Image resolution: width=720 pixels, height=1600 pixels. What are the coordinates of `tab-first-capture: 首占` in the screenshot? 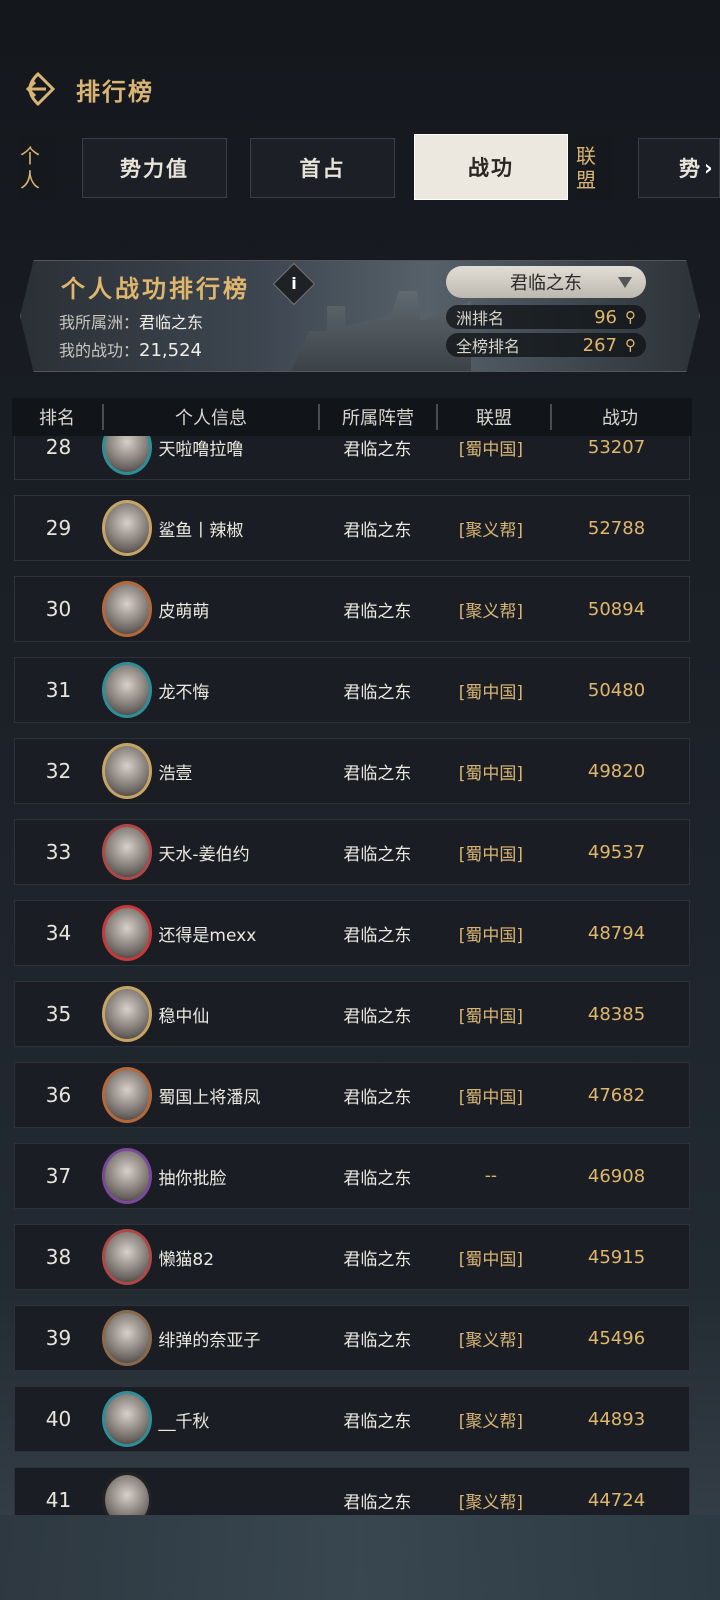 It's located at (322, 168).